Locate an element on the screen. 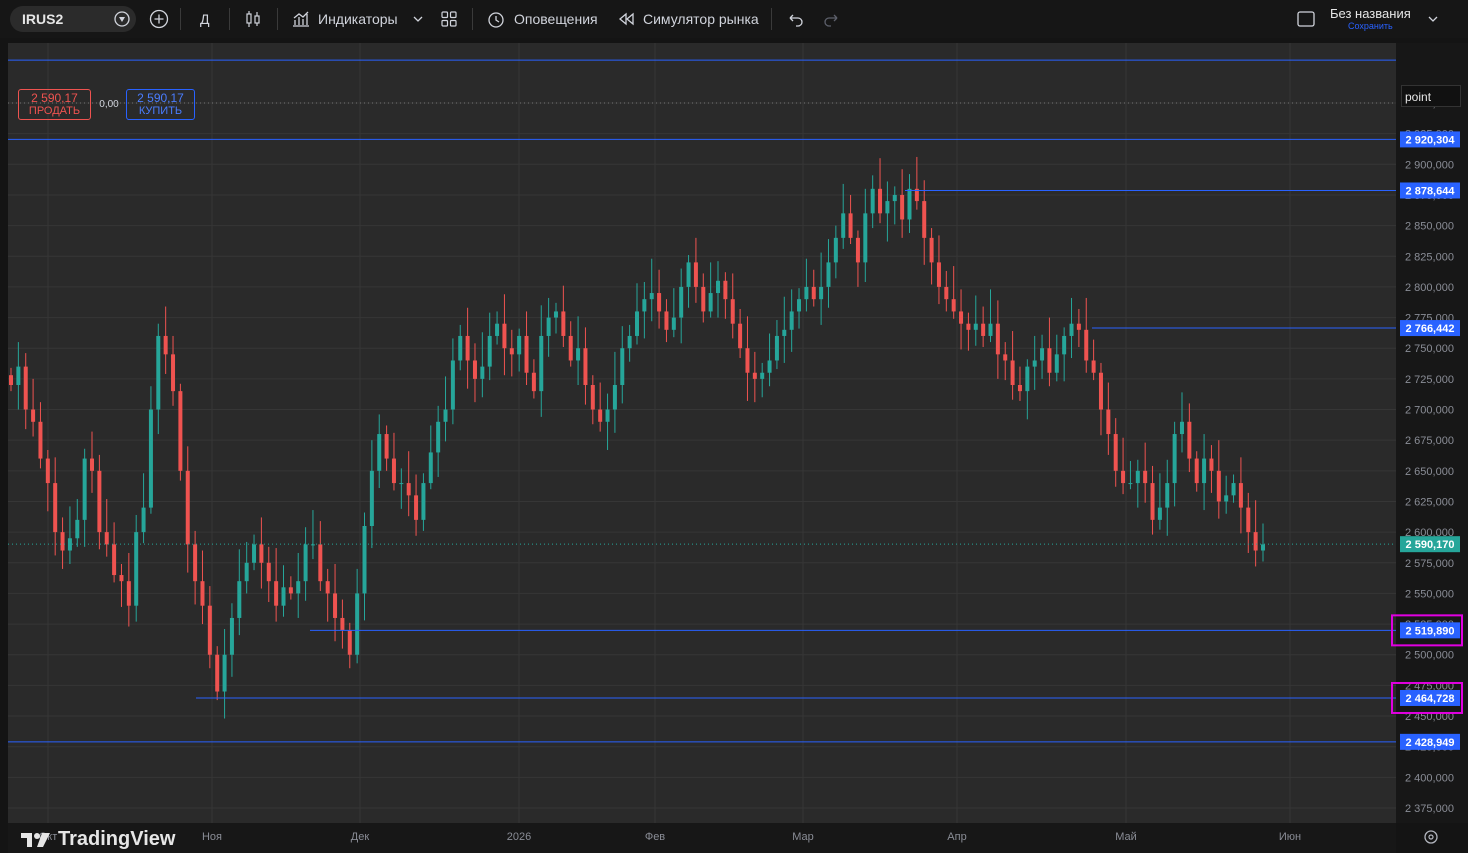 This screenshot has width=1468, height=853. price-tick: 2 375,000 is located at coordinates (1429, 809).